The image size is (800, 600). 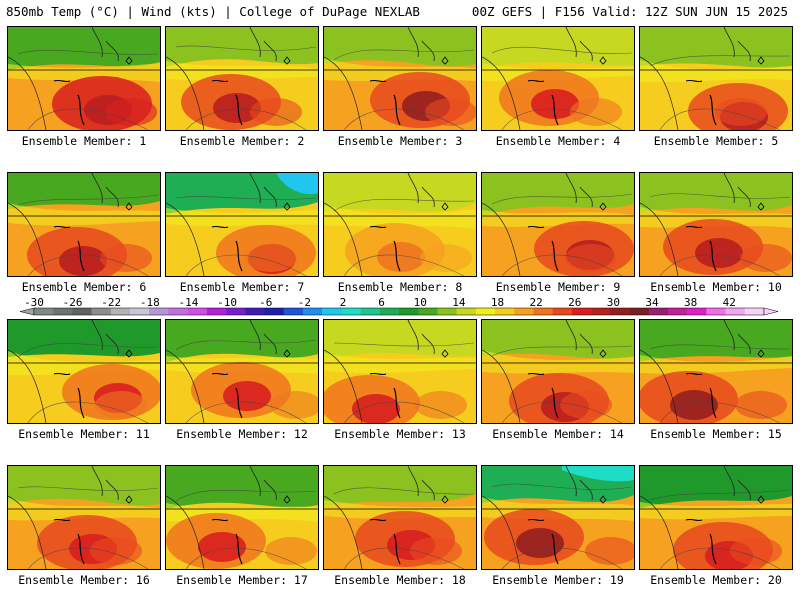 What do you see at coordinates (400, 434) in the screenshot?
I see `ensemble-member-label: Ensemble Member: 13` at bounding box center [400, 434].